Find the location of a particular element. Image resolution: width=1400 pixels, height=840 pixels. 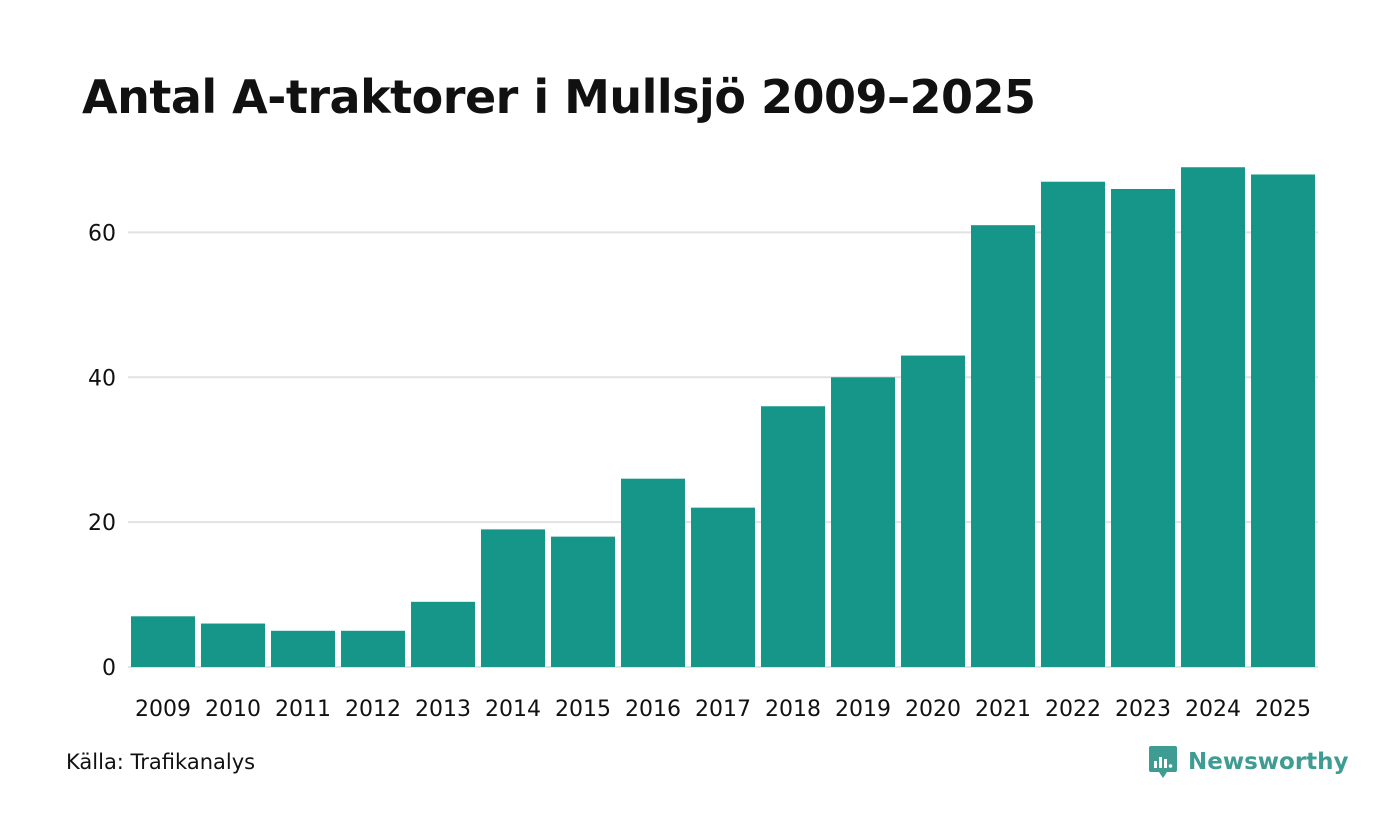

x-tick-label: 2019 is located at coordinates (863, 709).